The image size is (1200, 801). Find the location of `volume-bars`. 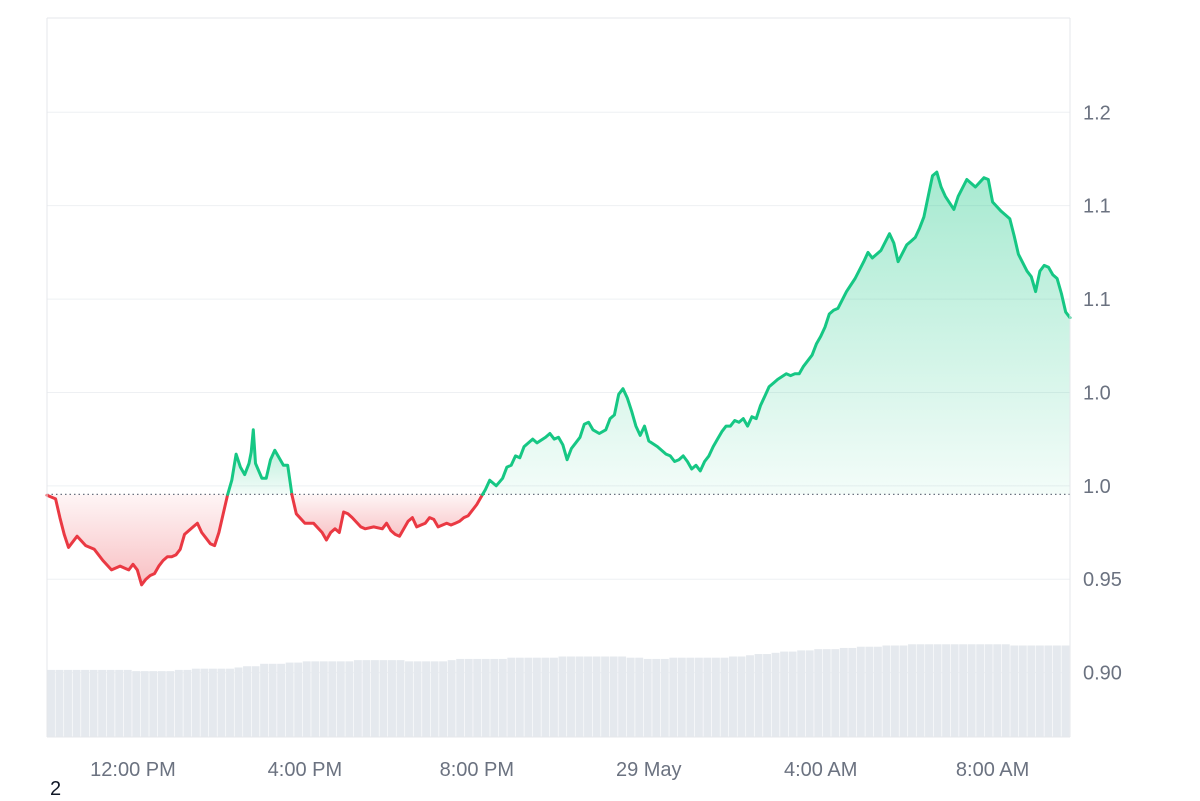

volume-bars is located at coordinates (558, 690).